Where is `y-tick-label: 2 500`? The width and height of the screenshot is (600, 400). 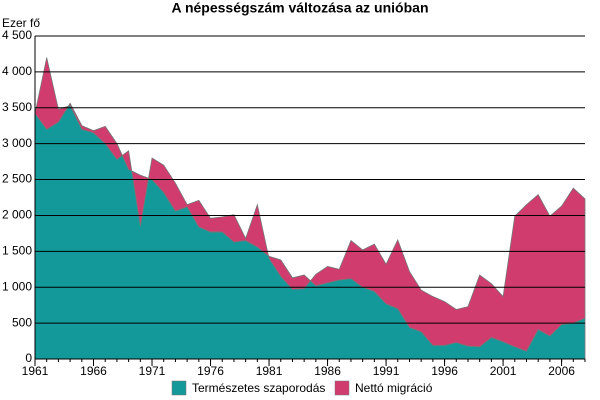
y-tick-label: 2 500 is located at coordinates (17, 179).